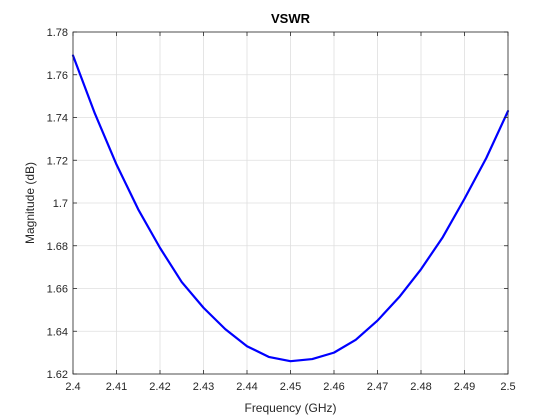  I want to click on y-axis-label: Magnitude (dB), so click(30, 203).